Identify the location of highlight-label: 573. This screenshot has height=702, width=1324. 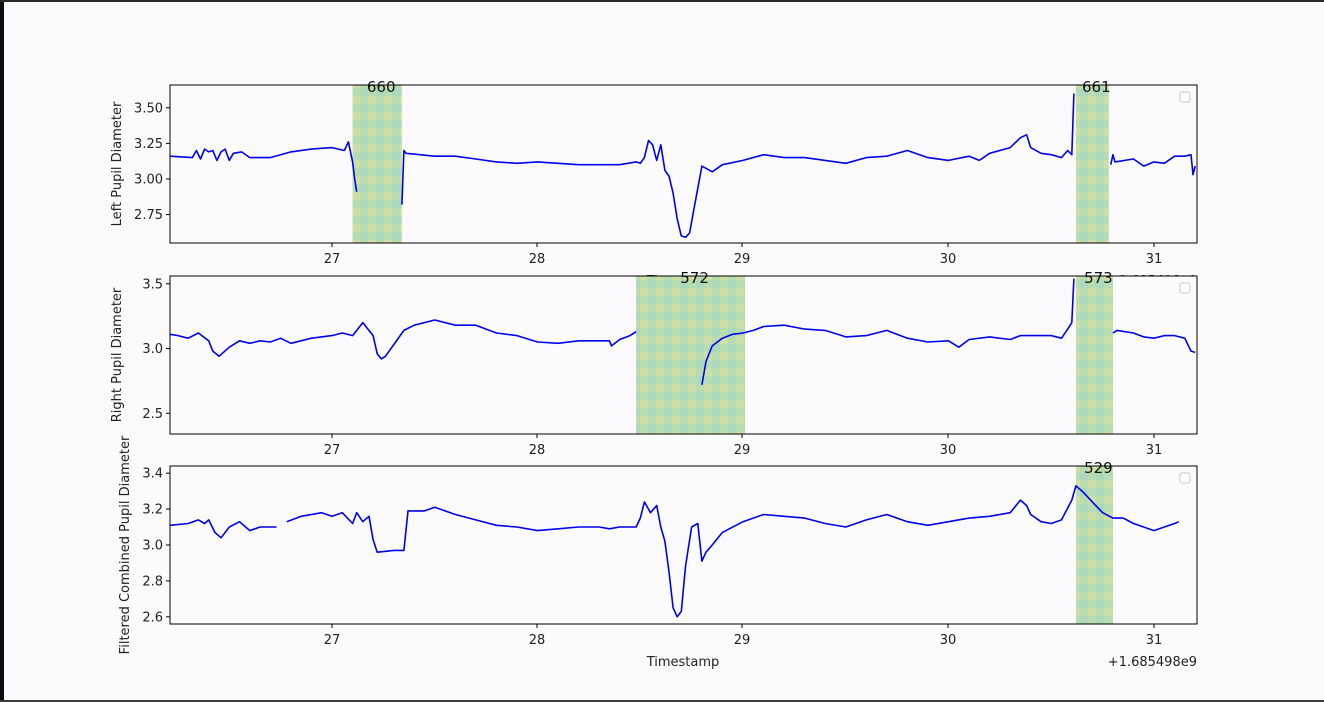
(1098, 278).